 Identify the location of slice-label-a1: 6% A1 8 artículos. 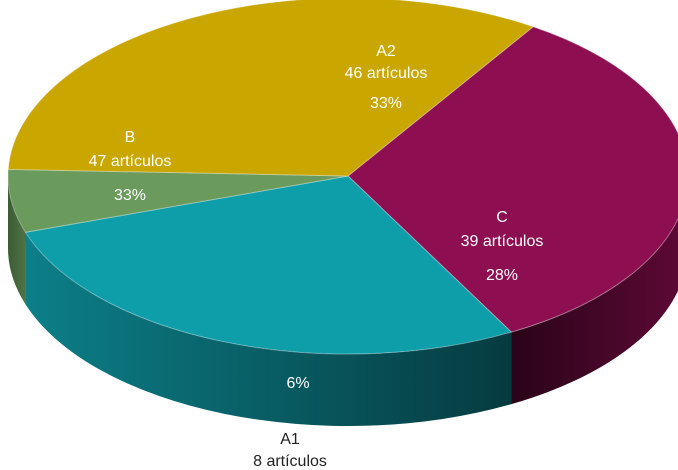
(290, 422).